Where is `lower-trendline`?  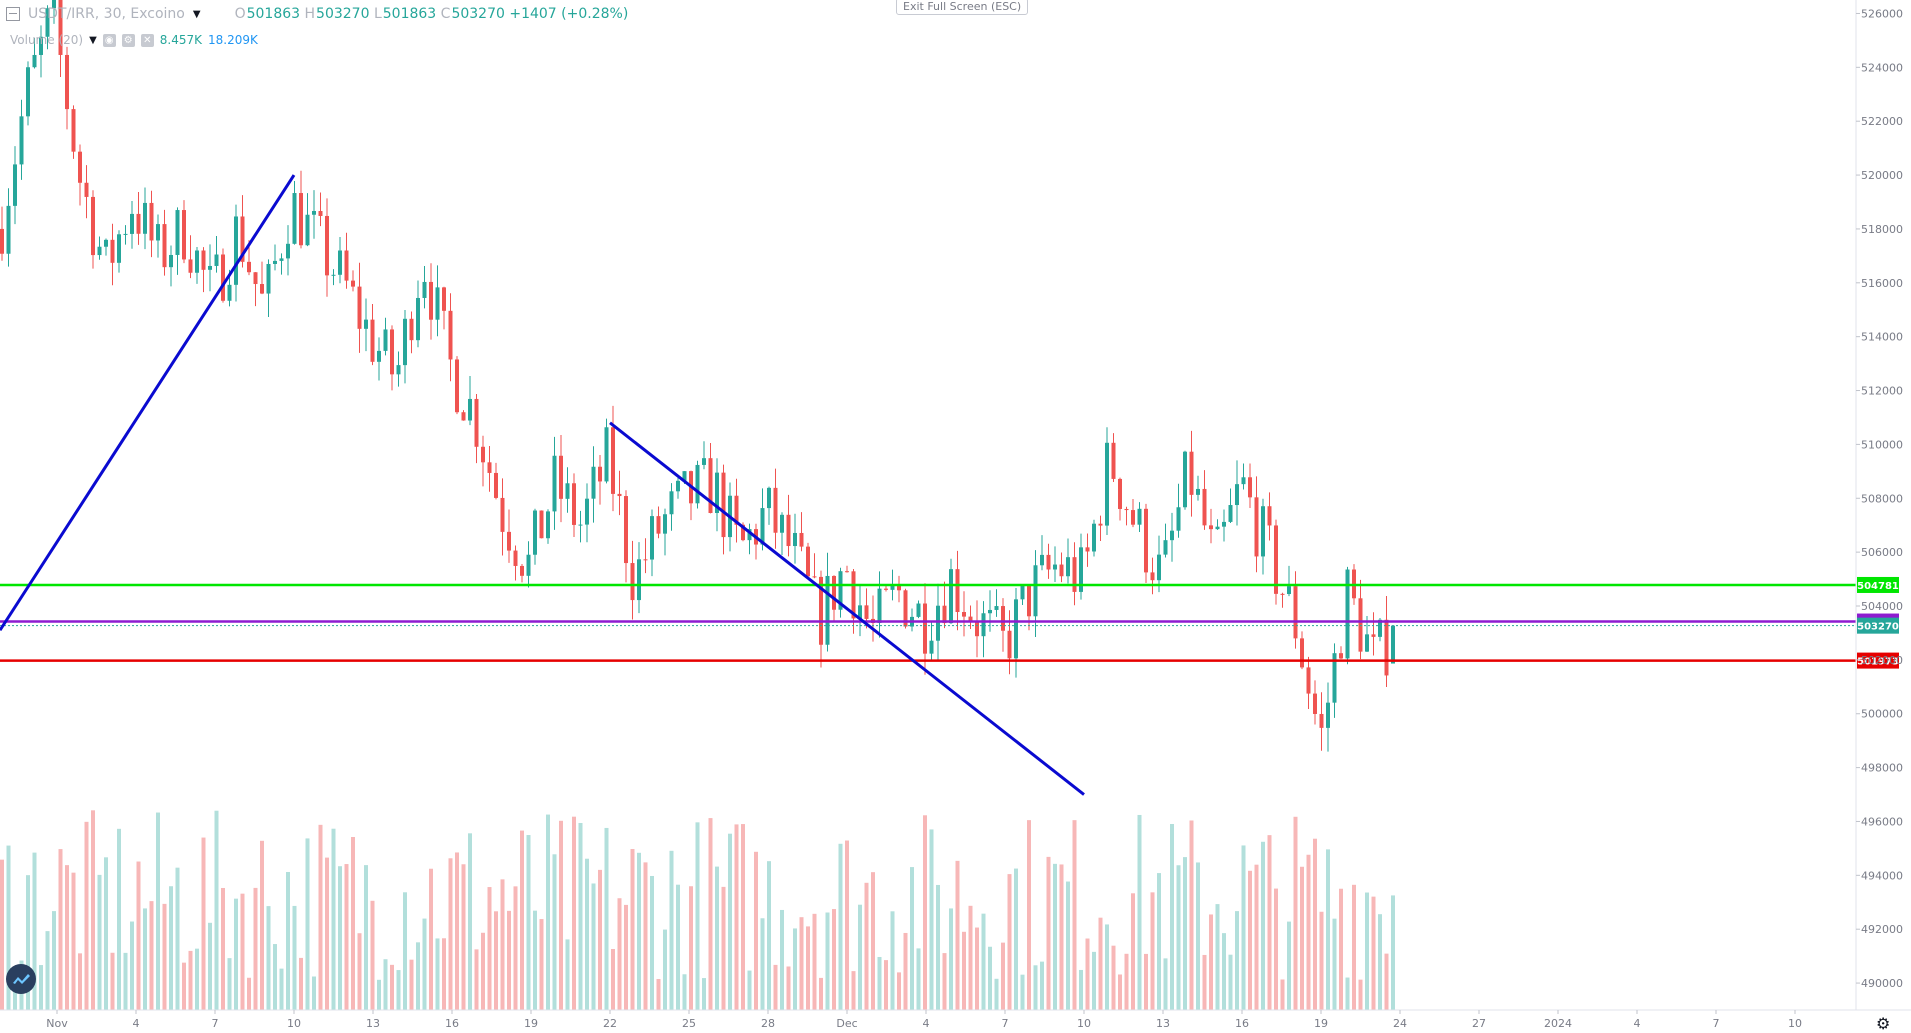
lower-trendline is located at coordinates (847, 608).